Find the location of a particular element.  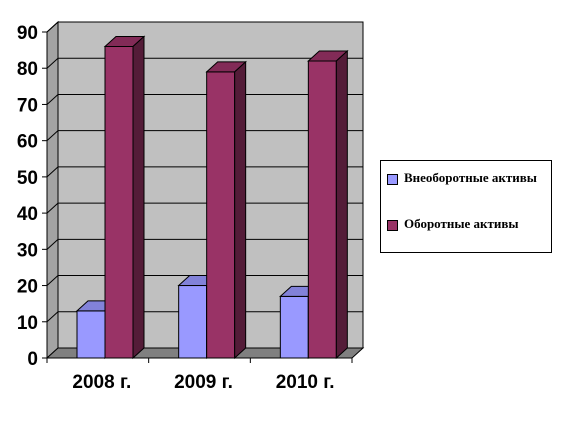

bar-2-1-side is located at coordinates (138, 197).